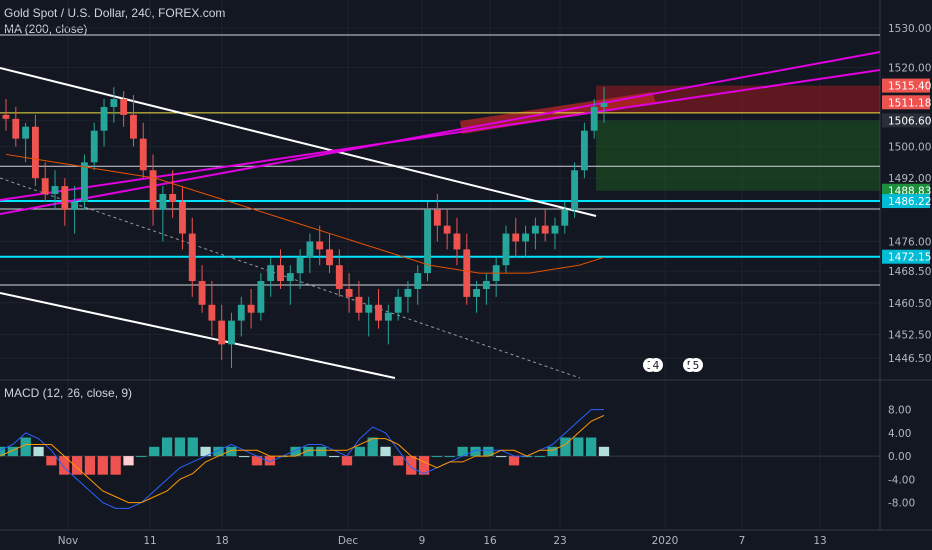  I want to click on price-tag-label: 1506.60, so click(909, 121).